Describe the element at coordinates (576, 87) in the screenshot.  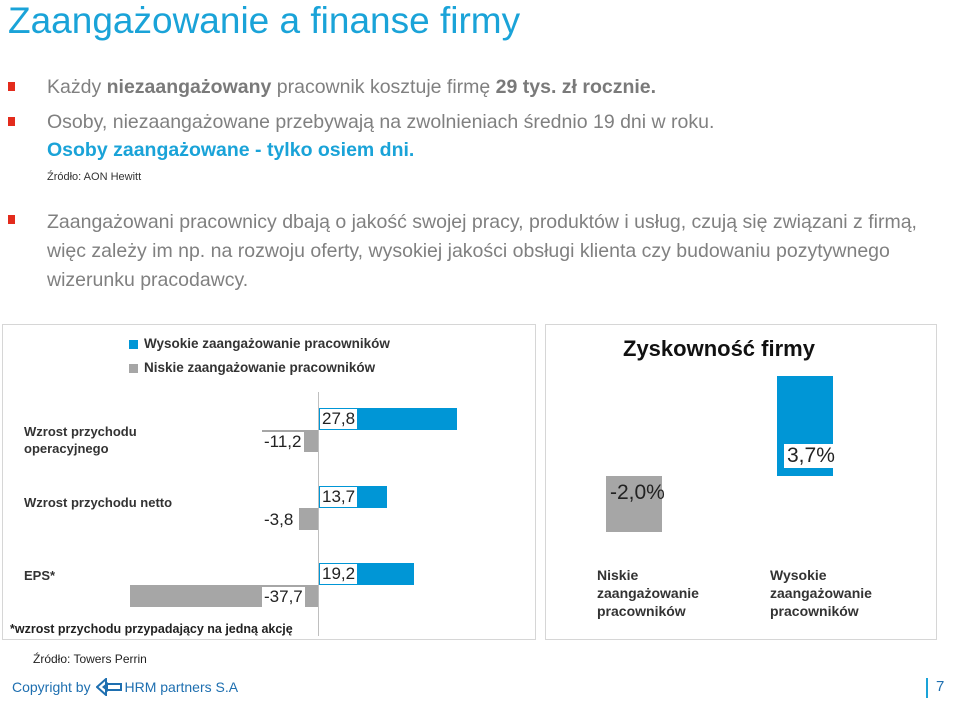
I see `bullet-cost-amount: 29 tys. zł rocznie.` at that location.